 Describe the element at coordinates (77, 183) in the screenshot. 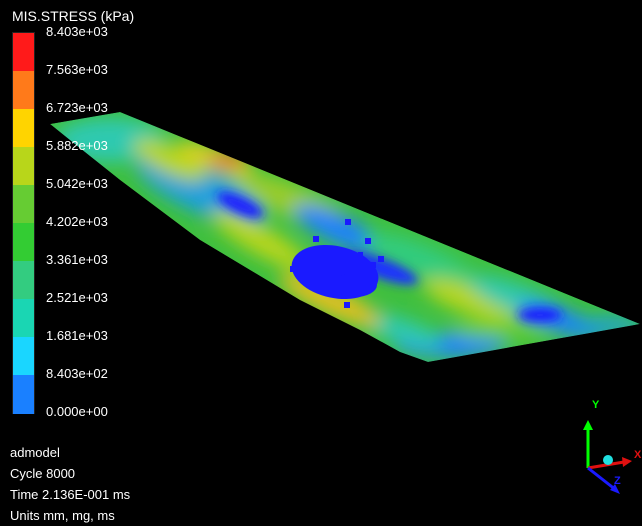

I see `legend-level-label: 5.042e+03` at that location.